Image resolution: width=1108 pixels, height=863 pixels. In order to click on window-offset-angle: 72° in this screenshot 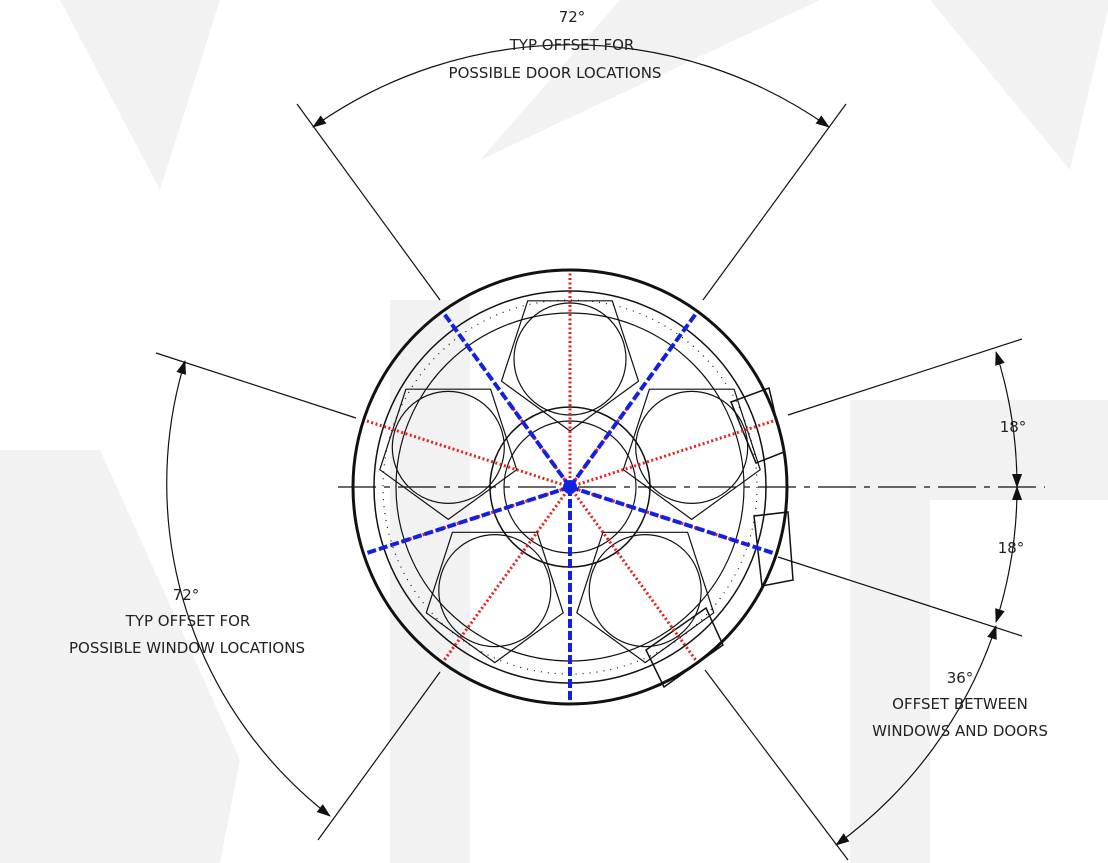, I will do `click(186, 595)`.